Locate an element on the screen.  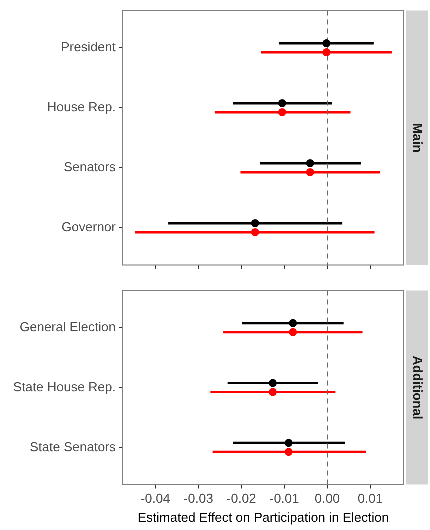
y-tick-label: Governor is located at coordinates (89, 227).